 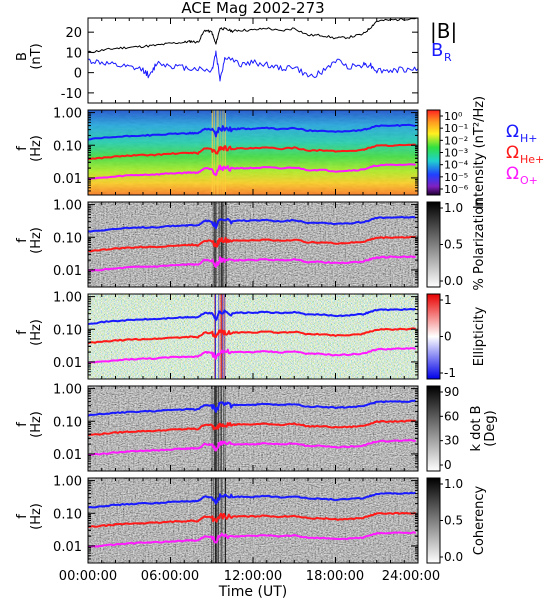 What do you see at coordinates (437, 50) in the screenshot?
I see `legend-BR: B` at bounding box center [437, 50].